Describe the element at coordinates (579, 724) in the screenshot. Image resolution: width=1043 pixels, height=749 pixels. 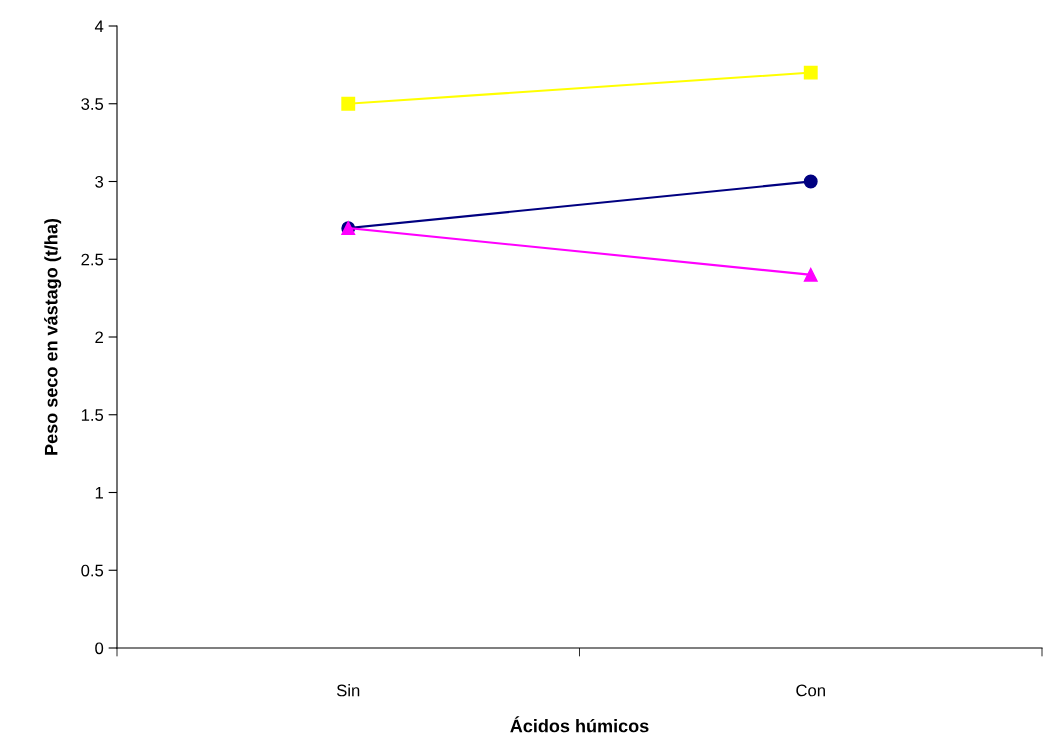
I see `x-axis-title: Ácidos húmicos` at that location.